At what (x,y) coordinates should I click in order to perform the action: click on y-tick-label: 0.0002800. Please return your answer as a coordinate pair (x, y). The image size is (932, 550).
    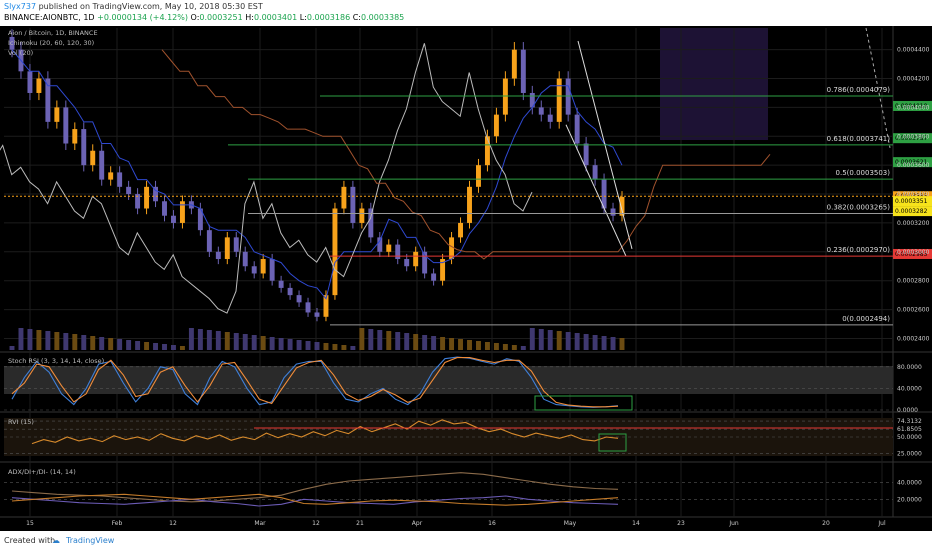
    Looking at the image, I should click on (913, 281).